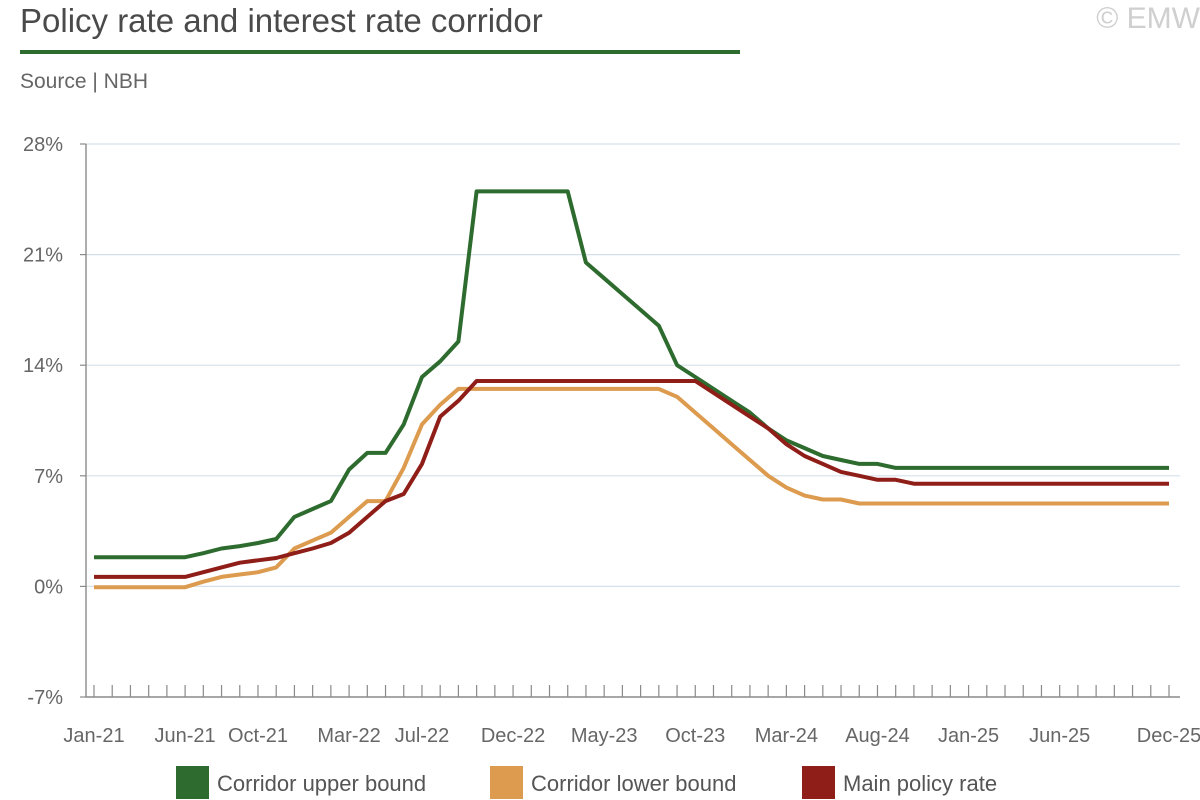  Describe the element at coordinates (48, 587) in the screenshot. I see `y-tick-label: 0%` at that location.